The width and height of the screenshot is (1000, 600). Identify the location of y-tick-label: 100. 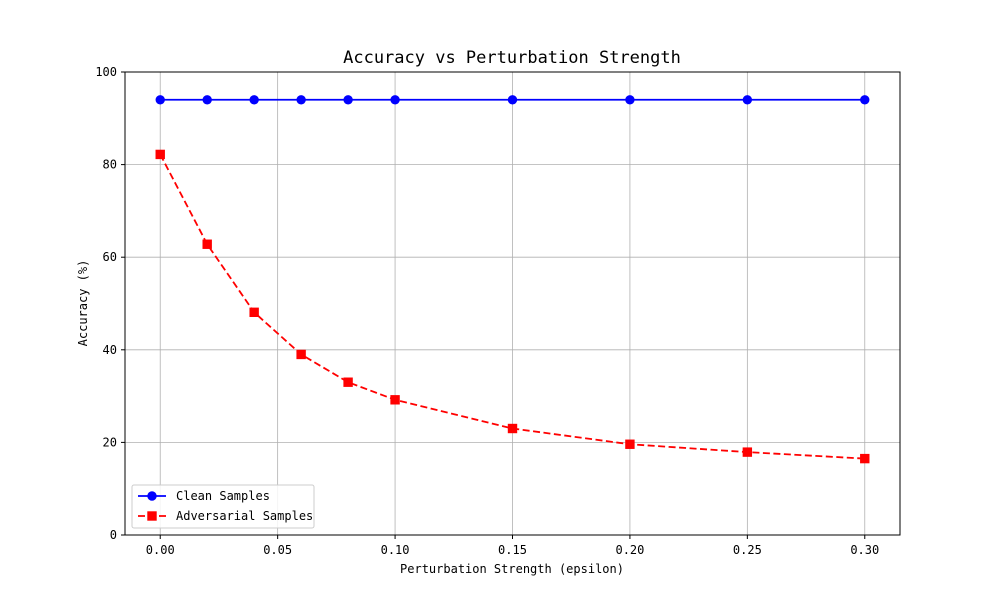
(106, 72).